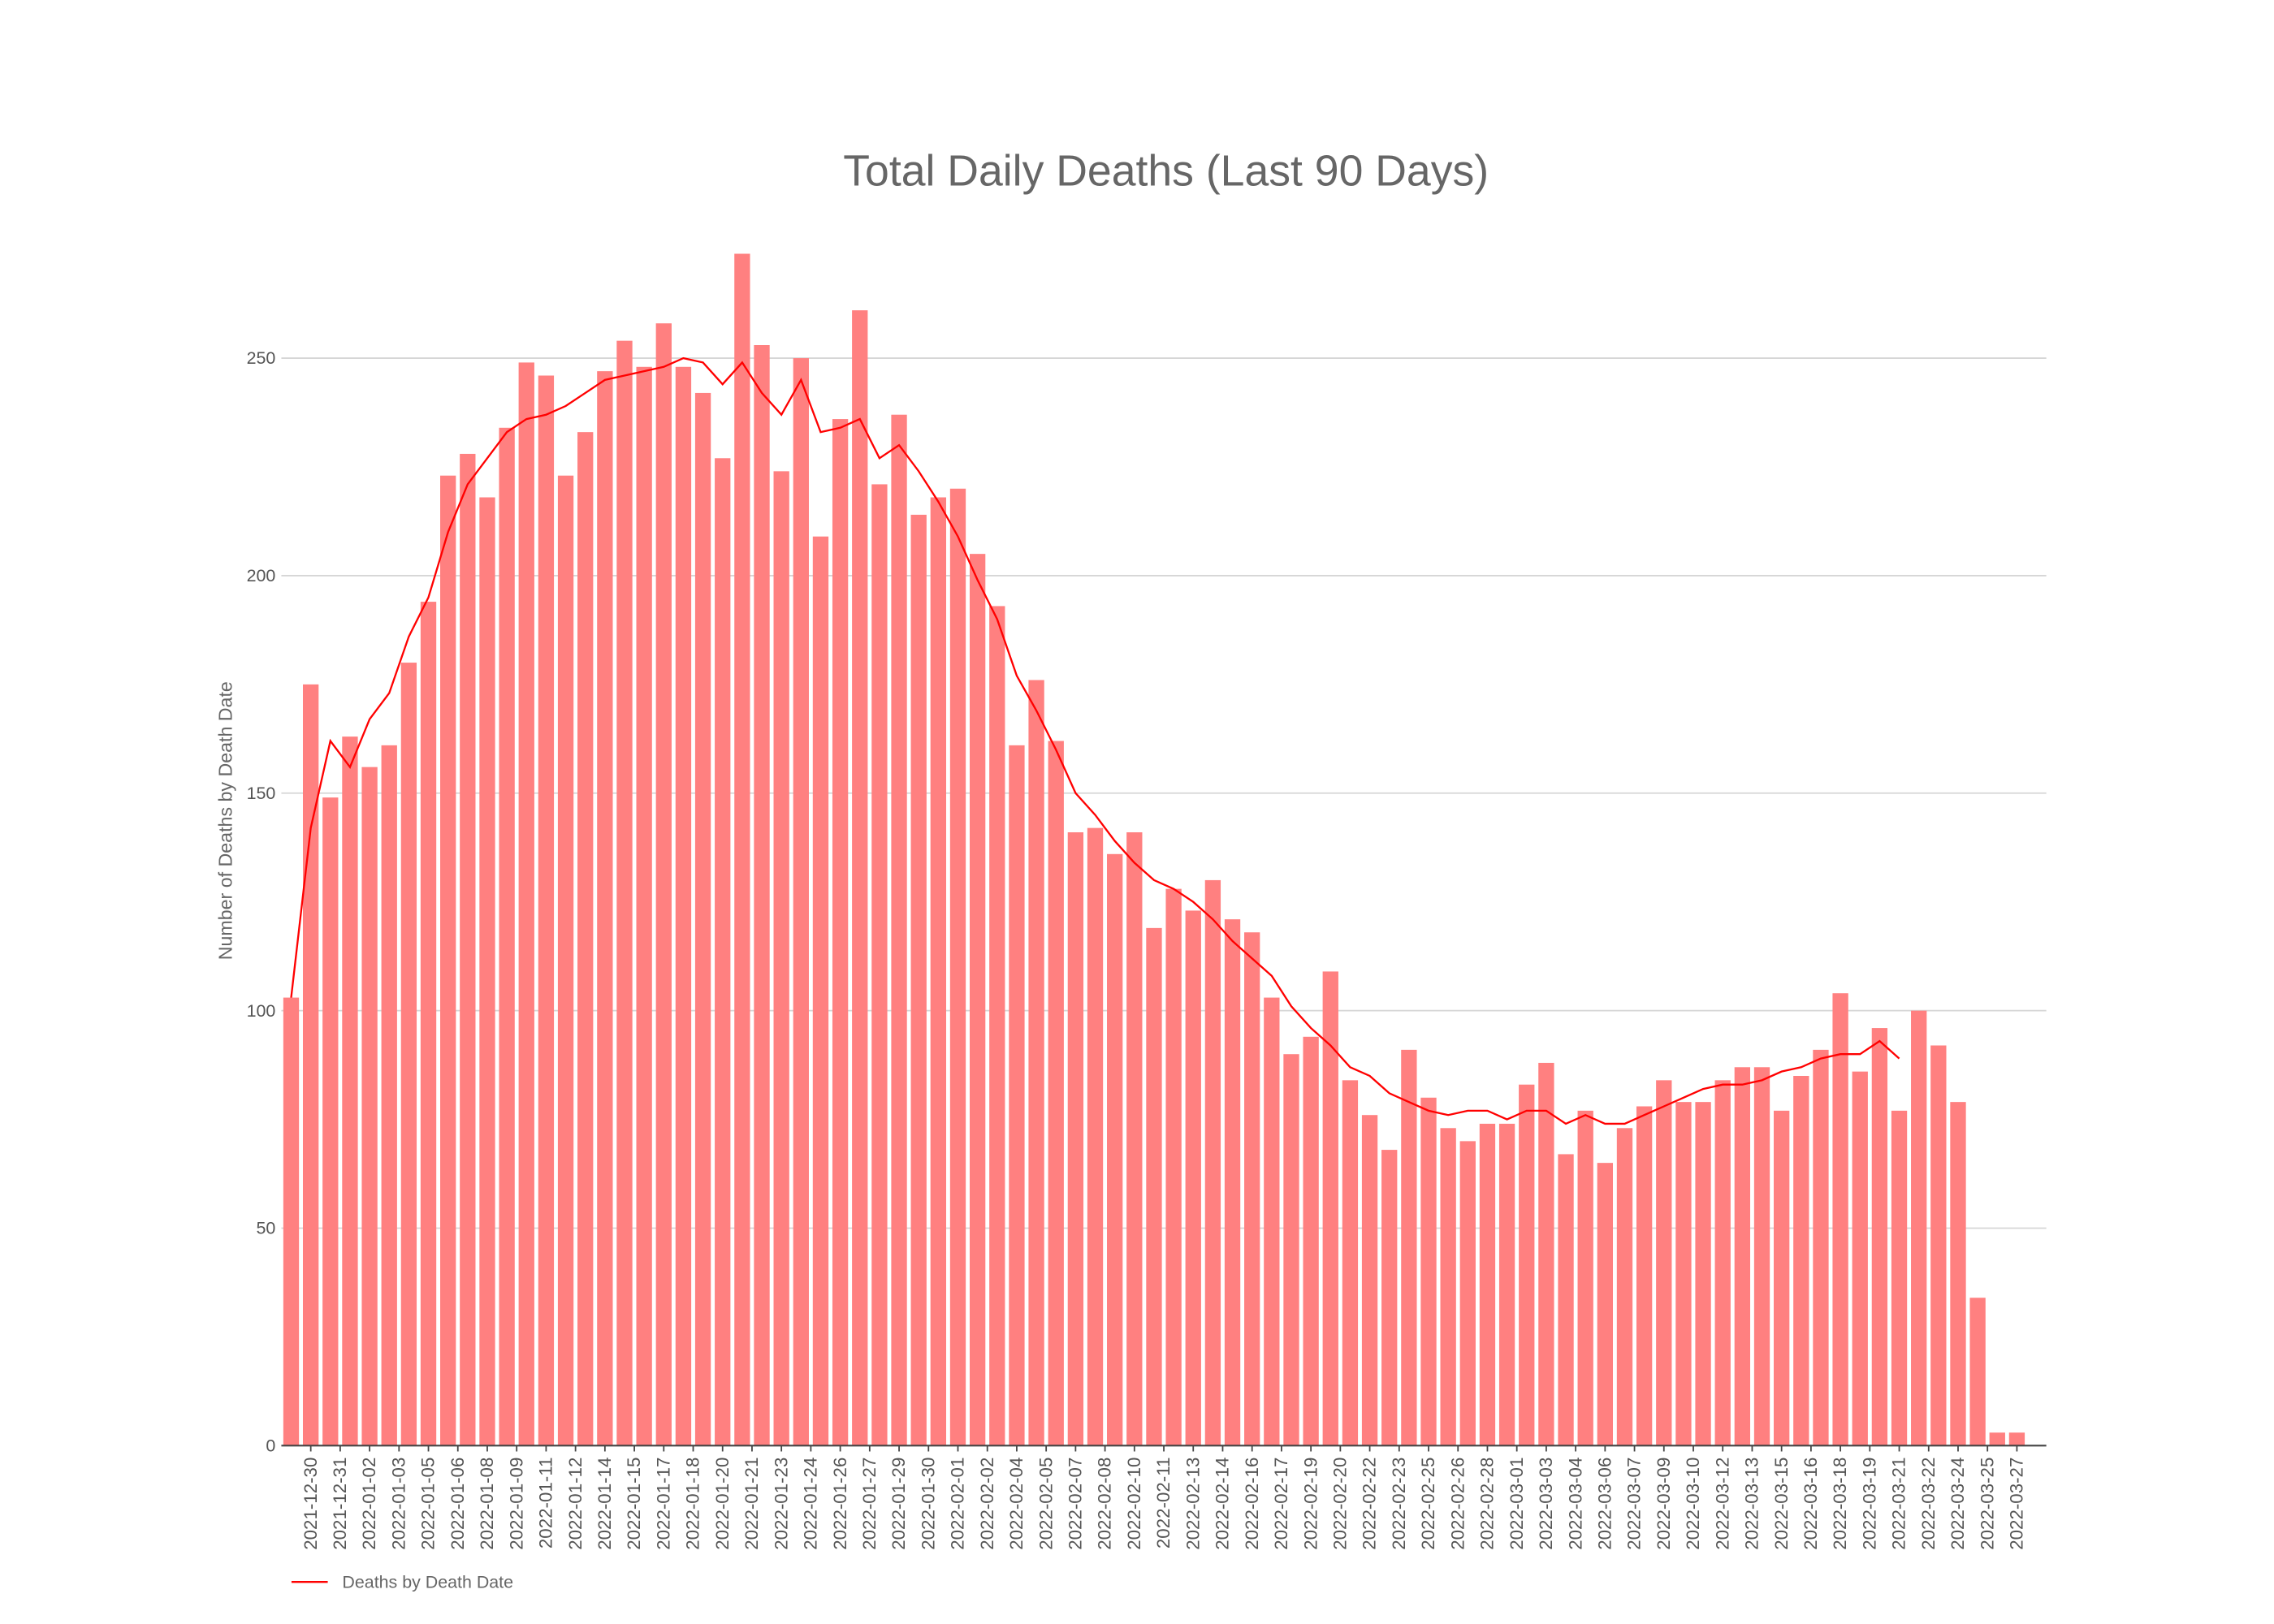  I want to click on y-tick-label: 250, so click(262, 358).